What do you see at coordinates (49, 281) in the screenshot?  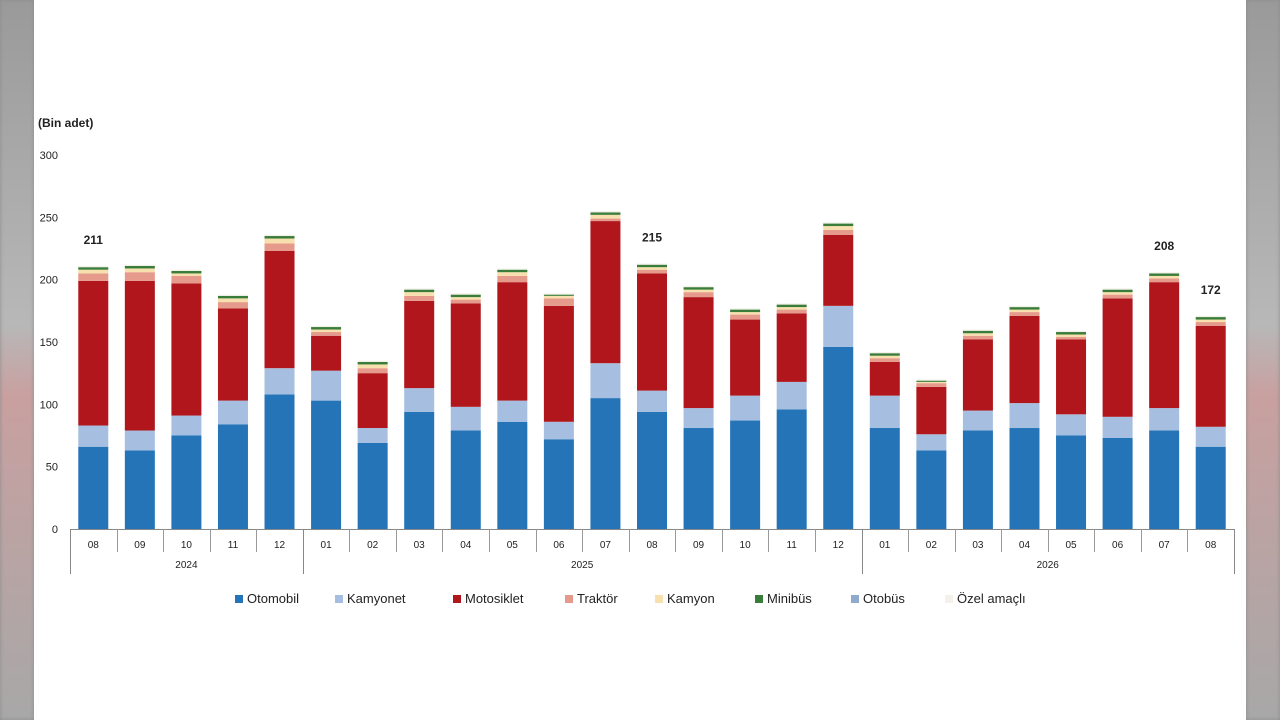 I see `y-tick-label: 200` at bounding box center [49, 281].